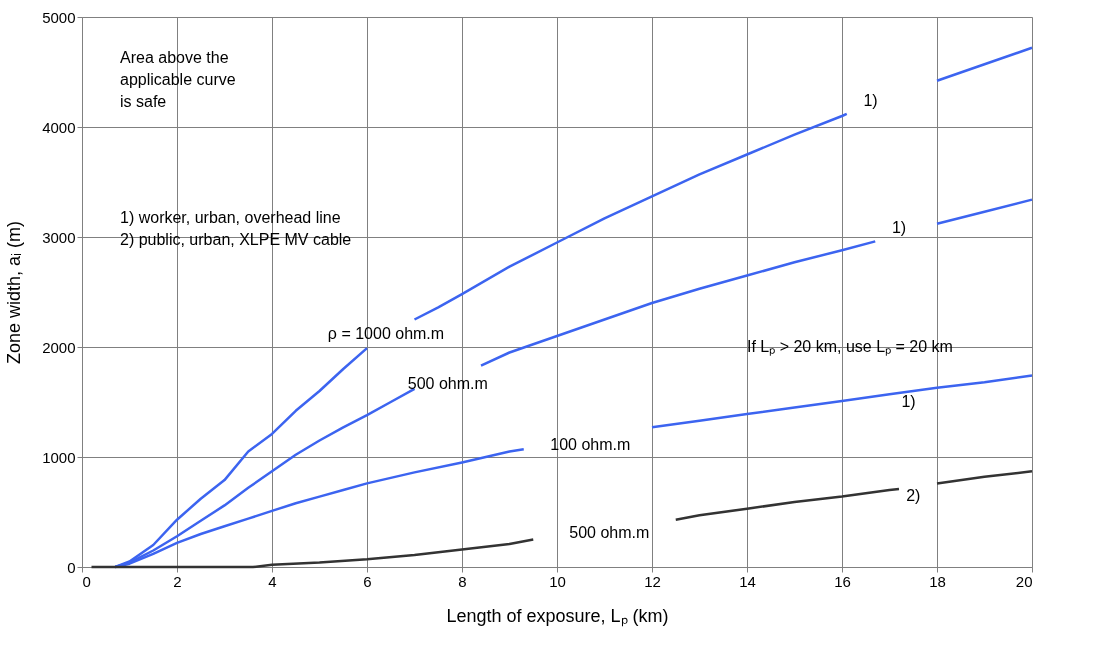 This screenshot has height=651, width=1101. I want to click on x-tick-label: 16, so click(842, 581).